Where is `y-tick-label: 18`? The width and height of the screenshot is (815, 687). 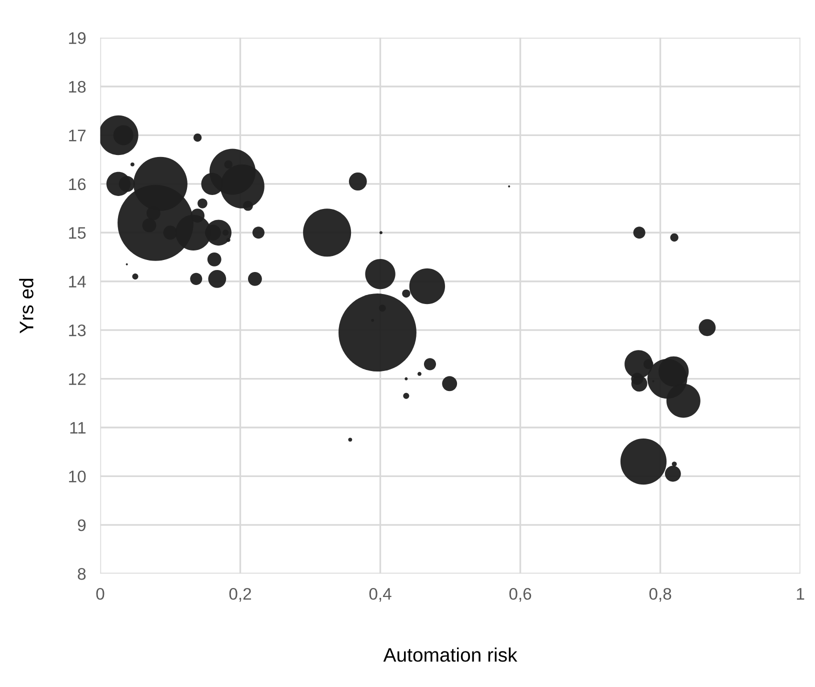 y-tick-label: 18 is located at coordinates (77, 86).